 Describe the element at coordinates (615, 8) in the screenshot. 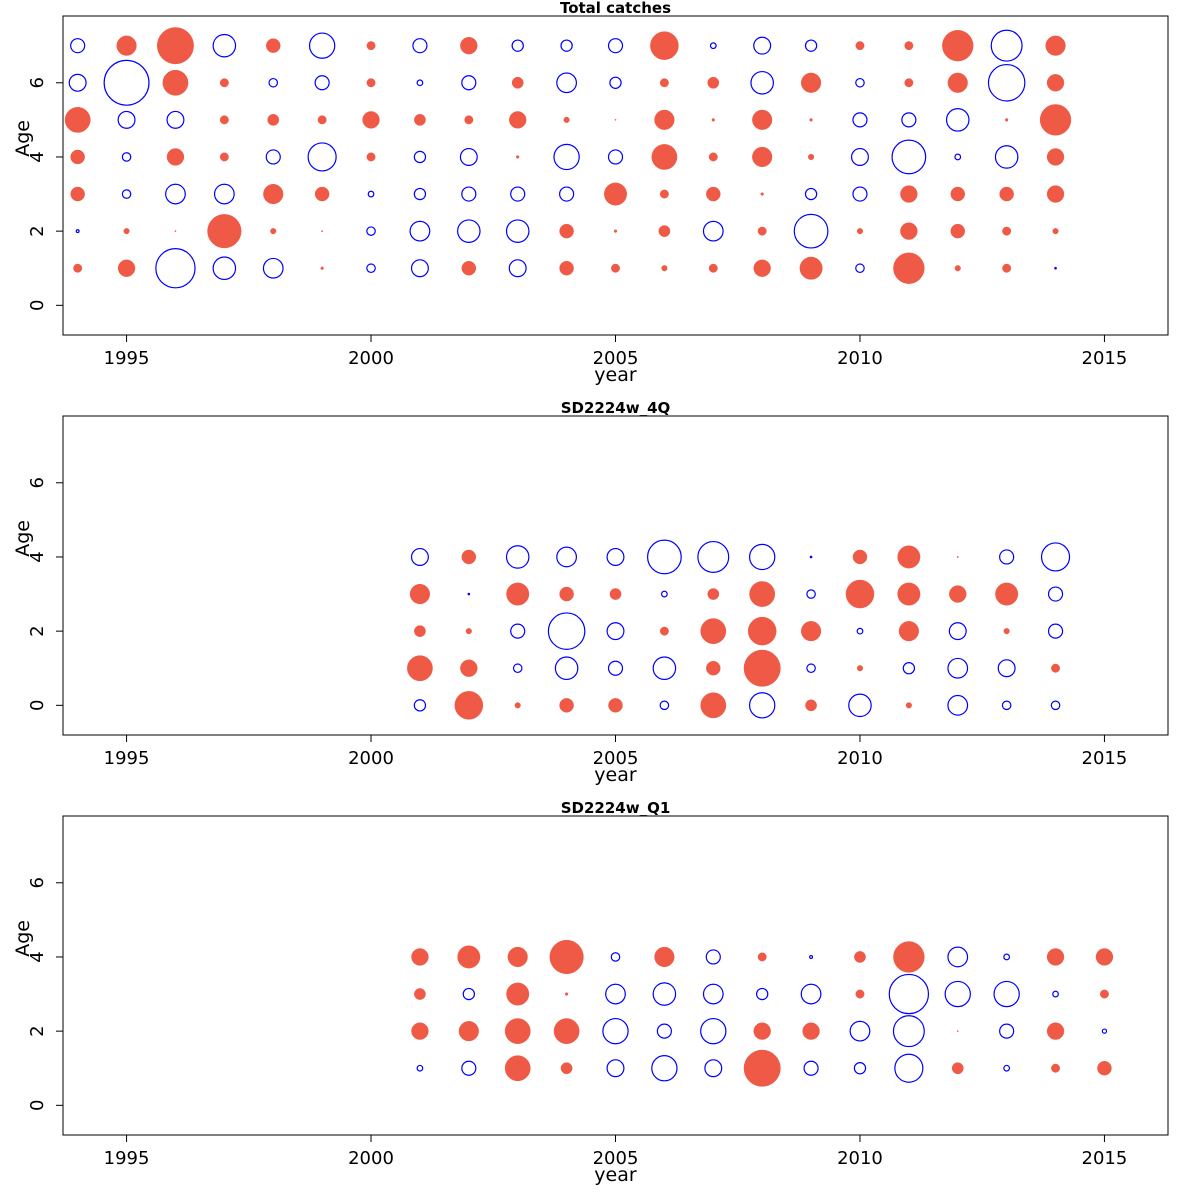

I see `panel-title: Total catches` at that location.